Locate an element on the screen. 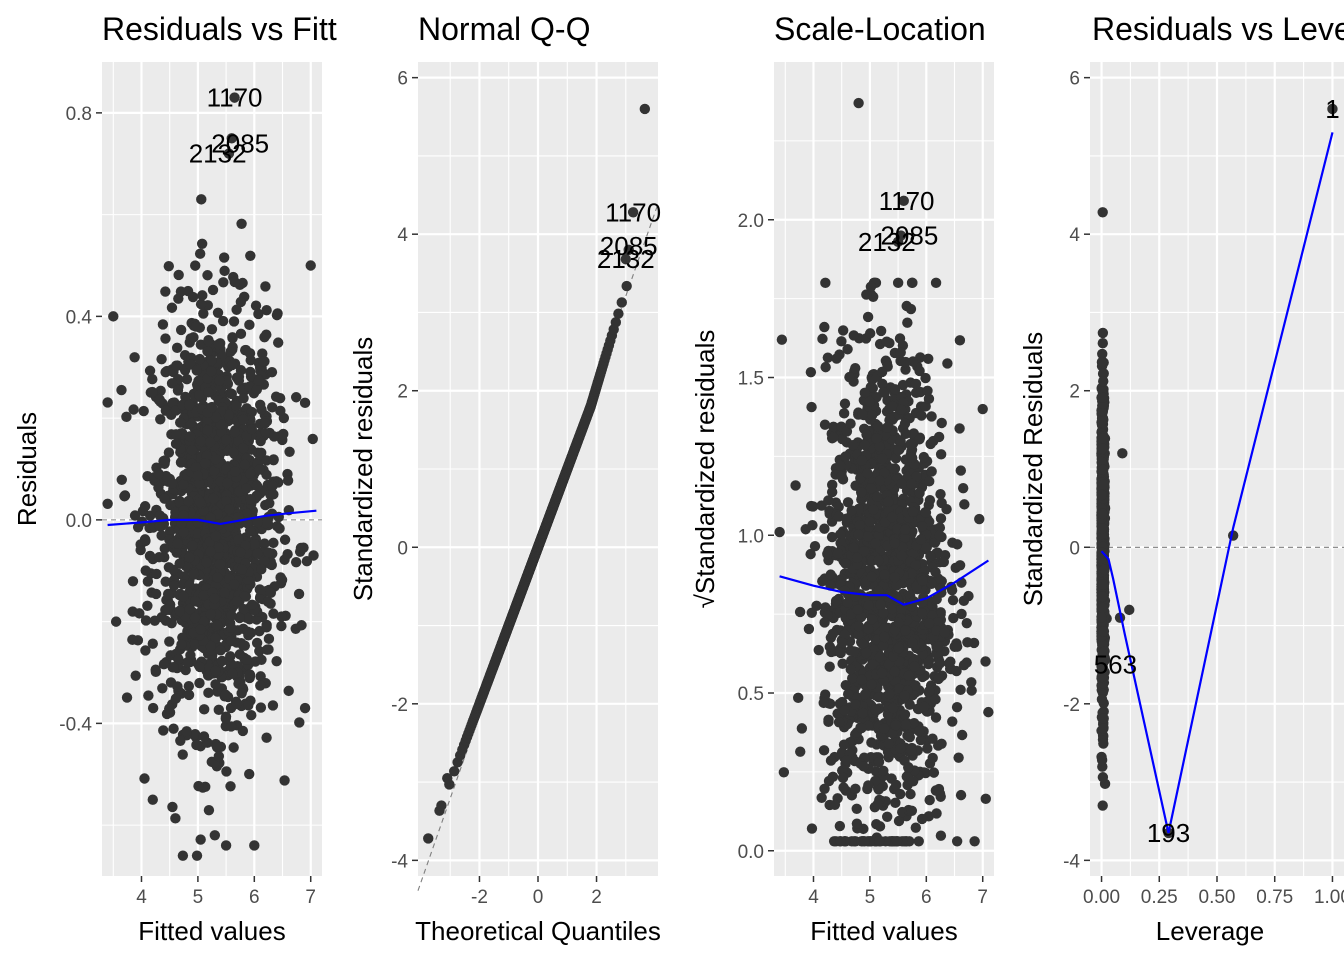  data-points is located at coordinates (884, 472).